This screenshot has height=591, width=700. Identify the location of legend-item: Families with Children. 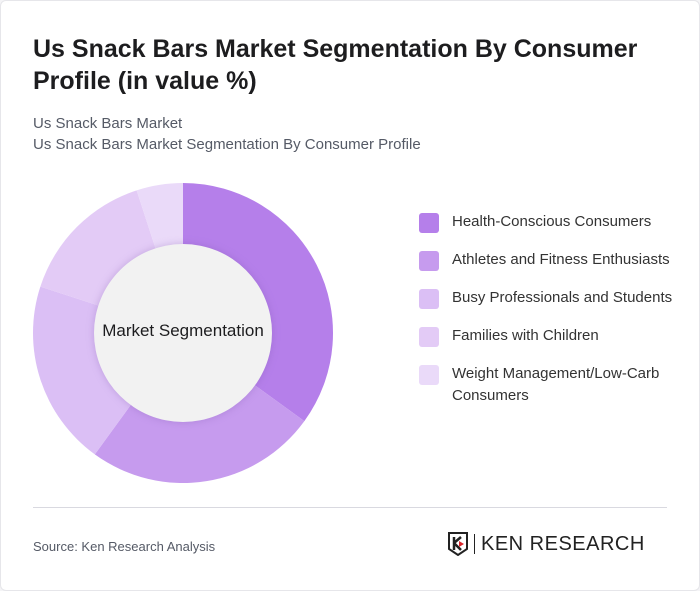
(549, 336).